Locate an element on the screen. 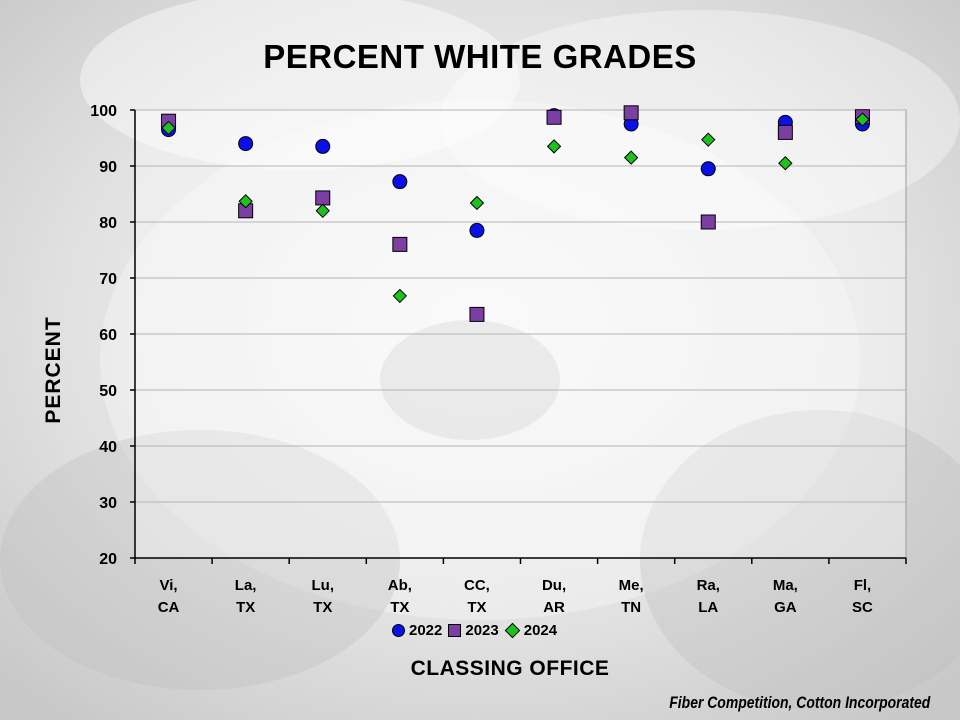  x-tick-label-line1: Lu, is located at coordinates (323, 585).